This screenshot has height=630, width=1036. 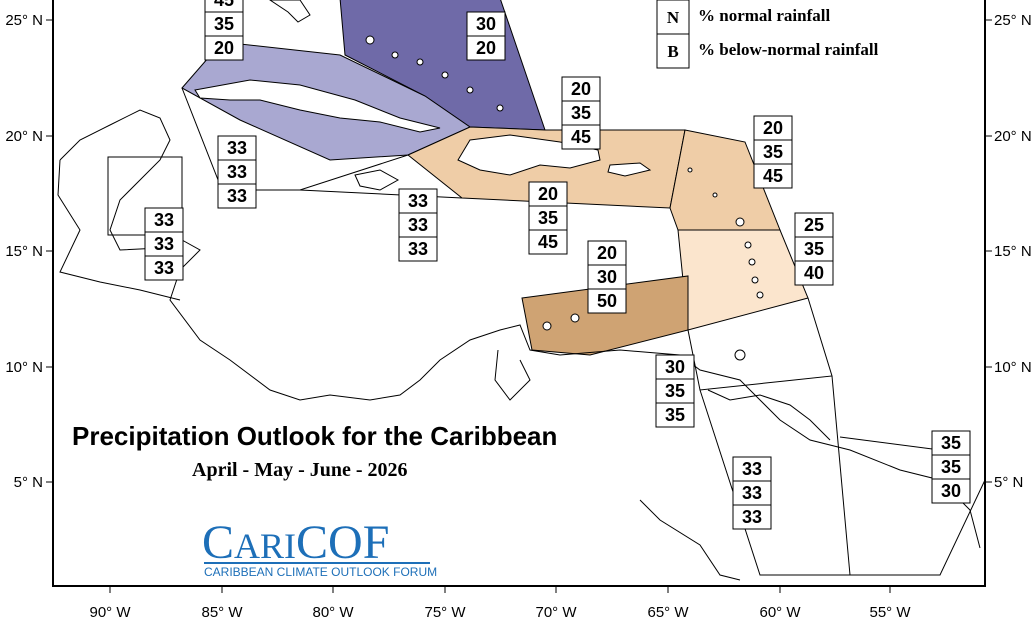 I want to click on prob-box-cuba: 45 35 20, so click(x=224, y=30).